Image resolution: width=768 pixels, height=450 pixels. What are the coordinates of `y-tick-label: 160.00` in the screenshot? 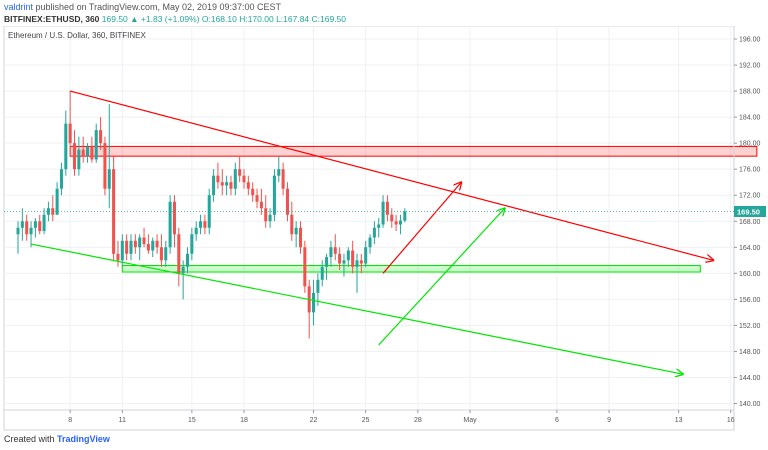 It's located at (750, 274).